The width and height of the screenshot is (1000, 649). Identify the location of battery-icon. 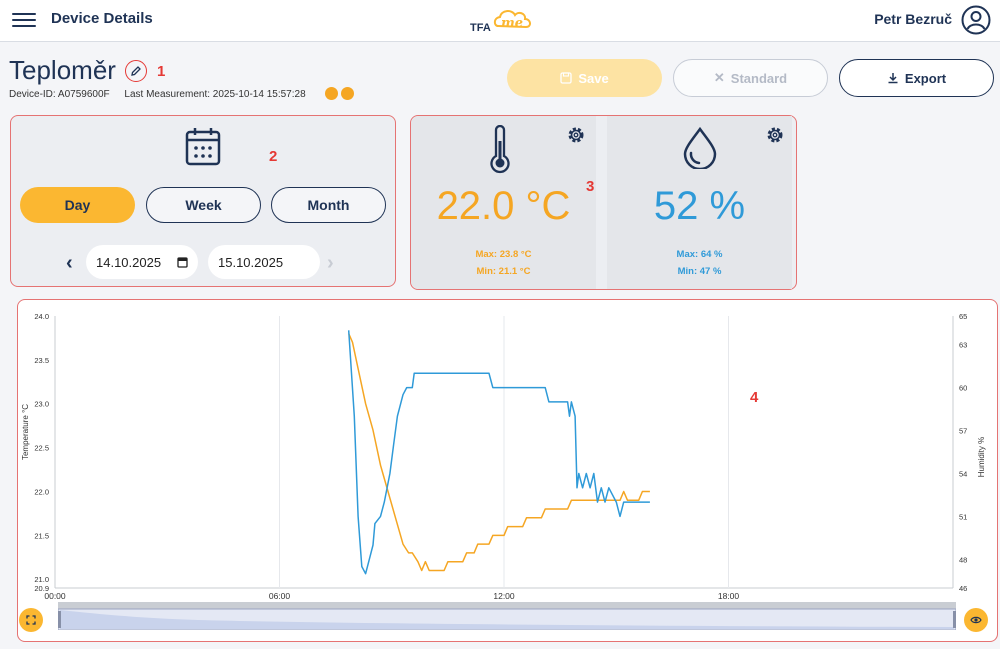
(331, 93).